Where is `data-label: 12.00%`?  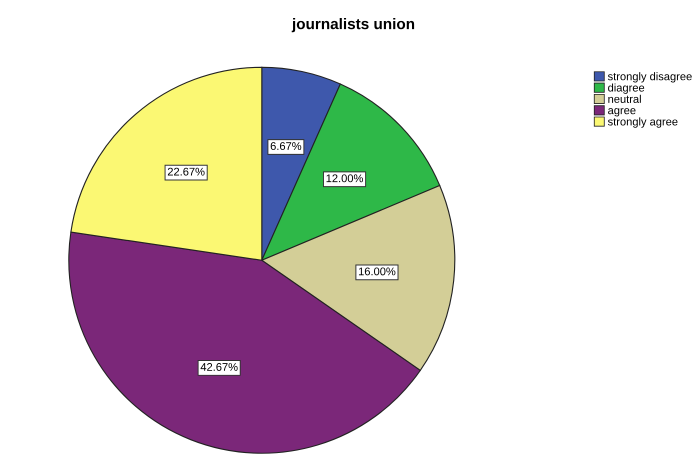 data-label: 12.00% is located at coordinates (344, 178).